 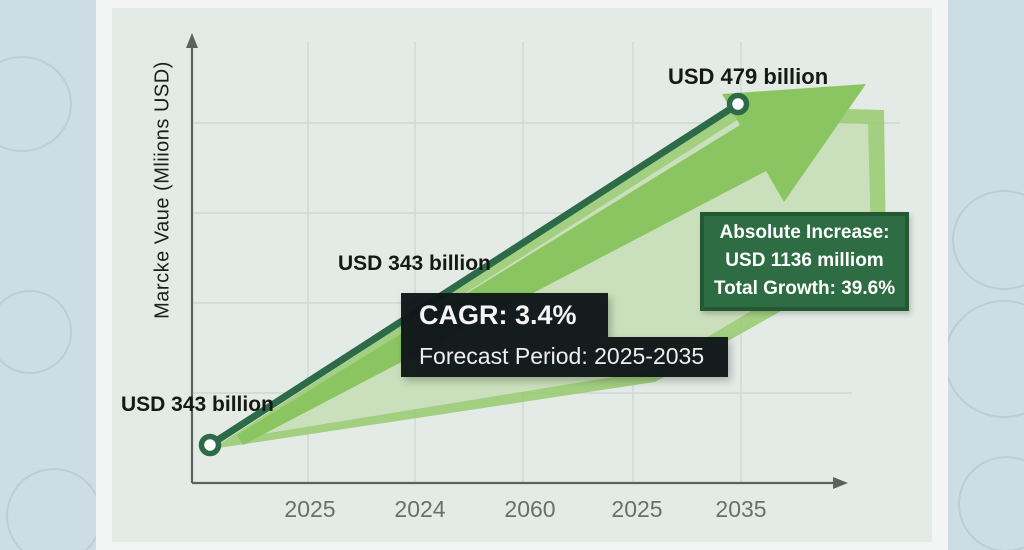 I want to click on end-point-marker, so click(x=738, y=104).